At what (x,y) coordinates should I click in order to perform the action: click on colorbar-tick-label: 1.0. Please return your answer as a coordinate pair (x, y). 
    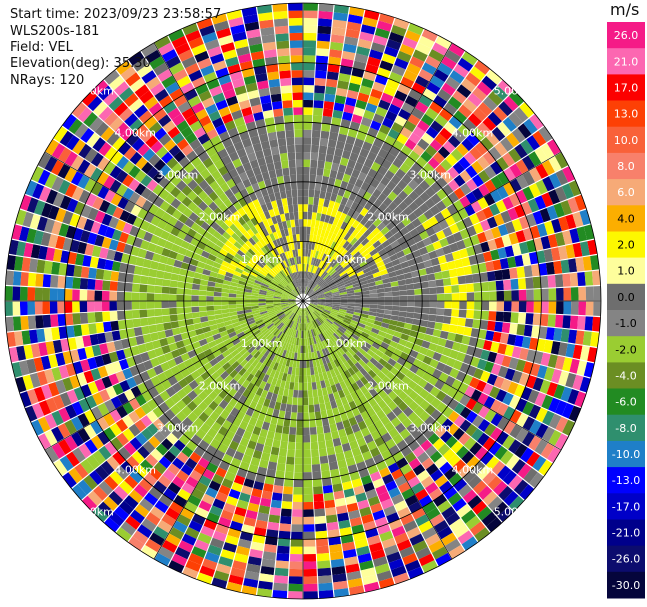
    Looking at the image, I should click on (626, 271).